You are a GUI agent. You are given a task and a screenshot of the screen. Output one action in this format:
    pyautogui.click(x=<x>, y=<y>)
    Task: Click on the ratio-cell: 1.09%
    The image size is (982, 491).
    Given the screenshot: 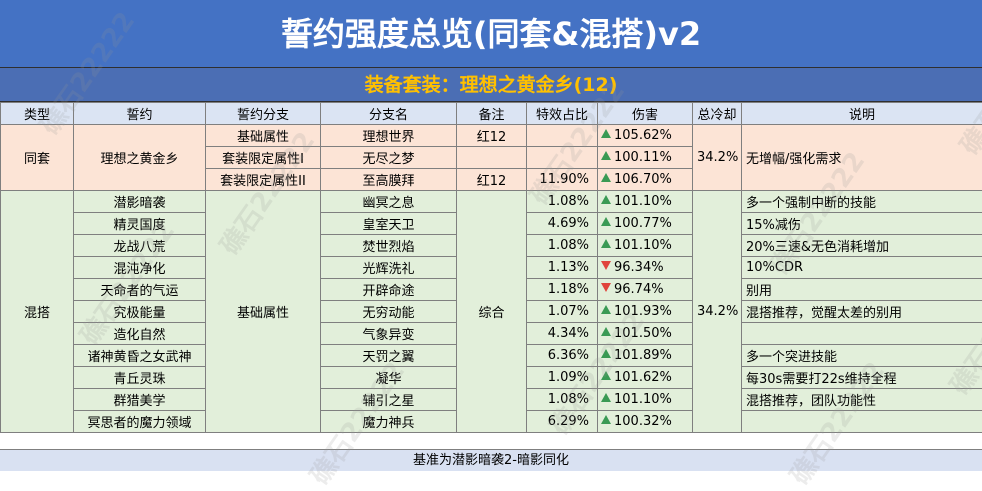 What is the action you would take?
    pyautogui.click(x=562, y=378)
    